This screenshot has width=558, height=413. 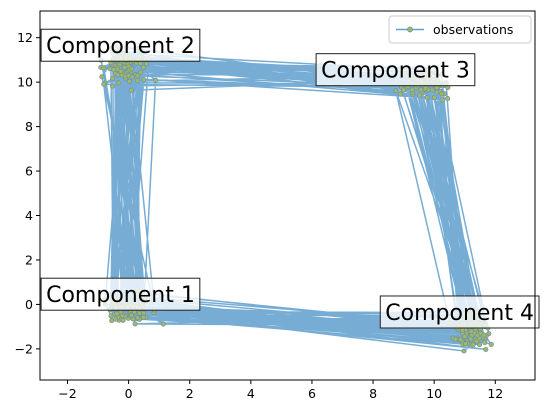 What do you see at coordinates (25, 37) in the screenshot?
I see `y-tick-label: 12` at bounding box center [25, 37].